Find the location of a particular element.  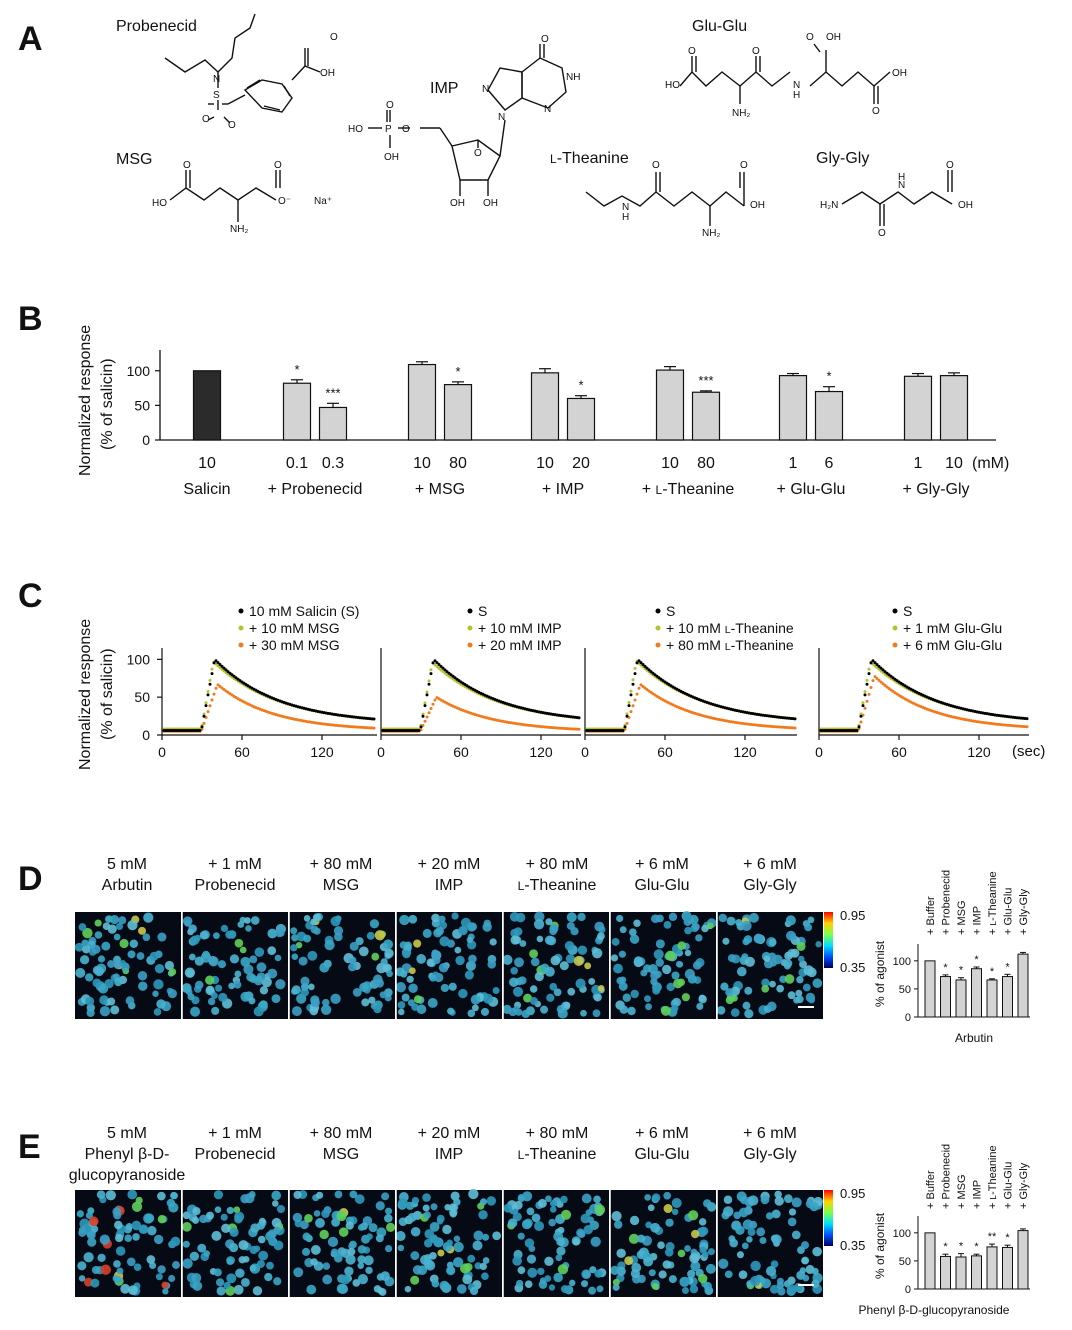

compound-name-probenecid: Probenecid is located at coordinates (156, 26).